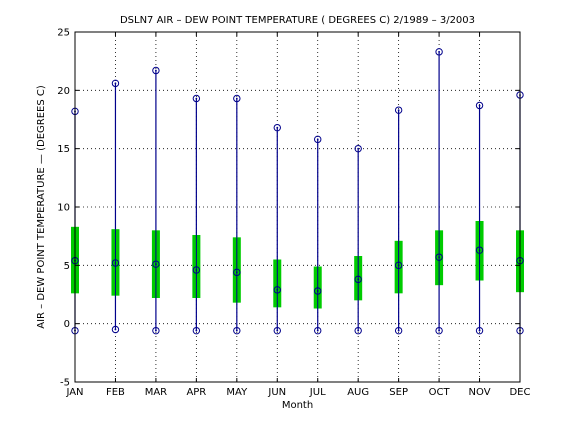 The height and width of the screenshot is (432, 576). What do you see at coordinates (65, 383) in the screenshot?
I see `y-tick-label: -5` at bounding box center [65, 383].